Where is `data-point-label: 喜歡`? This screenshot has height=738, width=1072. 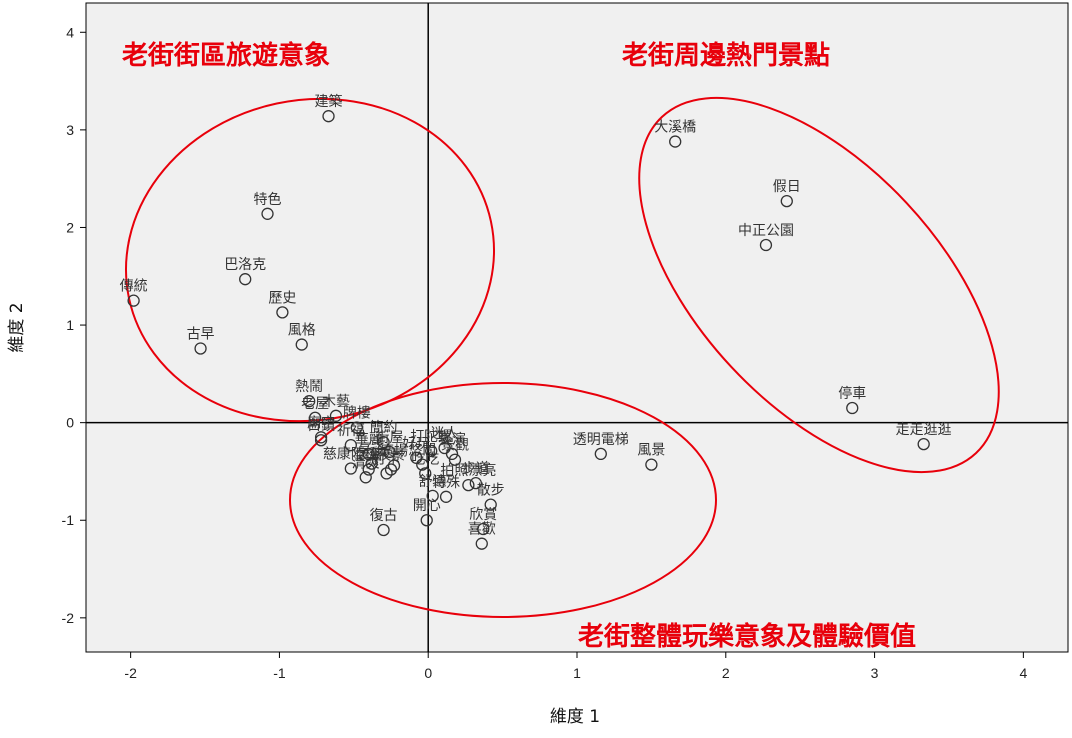
data-point-label: 喜歡 is located at coordinates (482, 530).